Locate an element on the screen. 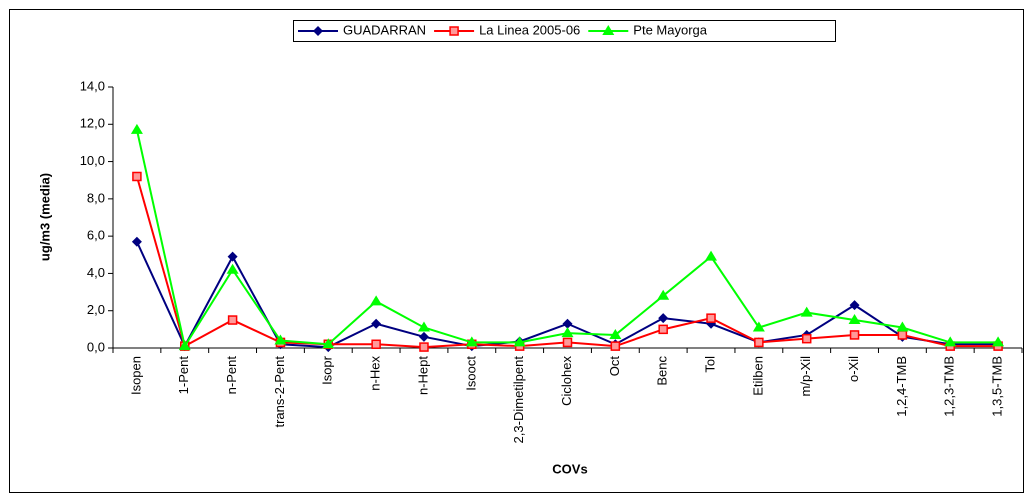  x-tick-label: Oct is located at coordinates (614, 366).